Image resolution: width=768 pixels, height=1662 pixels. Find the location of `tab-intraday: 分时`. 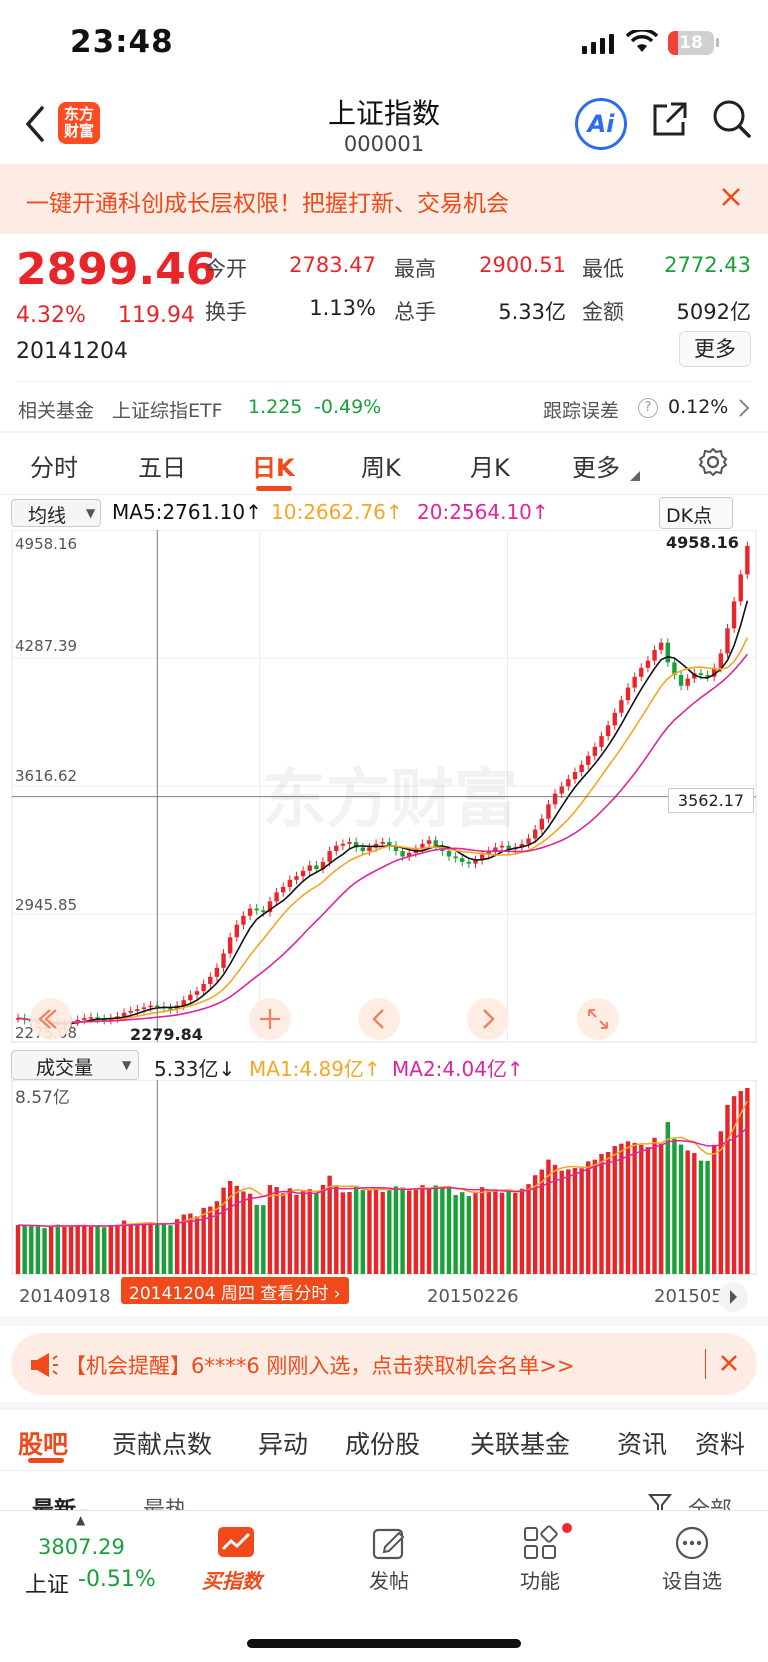

tab-intraday: 分时 is located at coordinates (54, 468).